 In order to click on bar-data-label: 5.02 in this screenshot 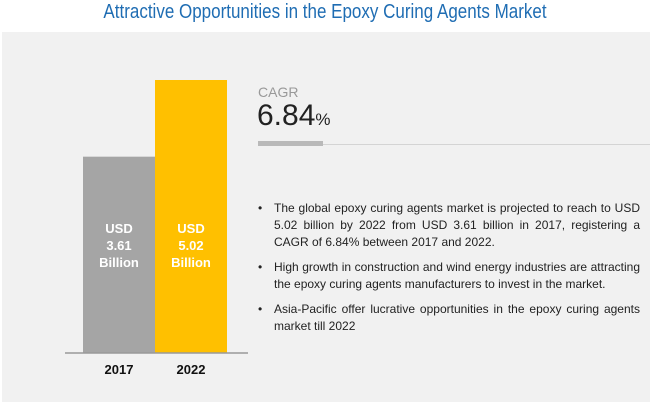, I will do `click(190, 245)`.